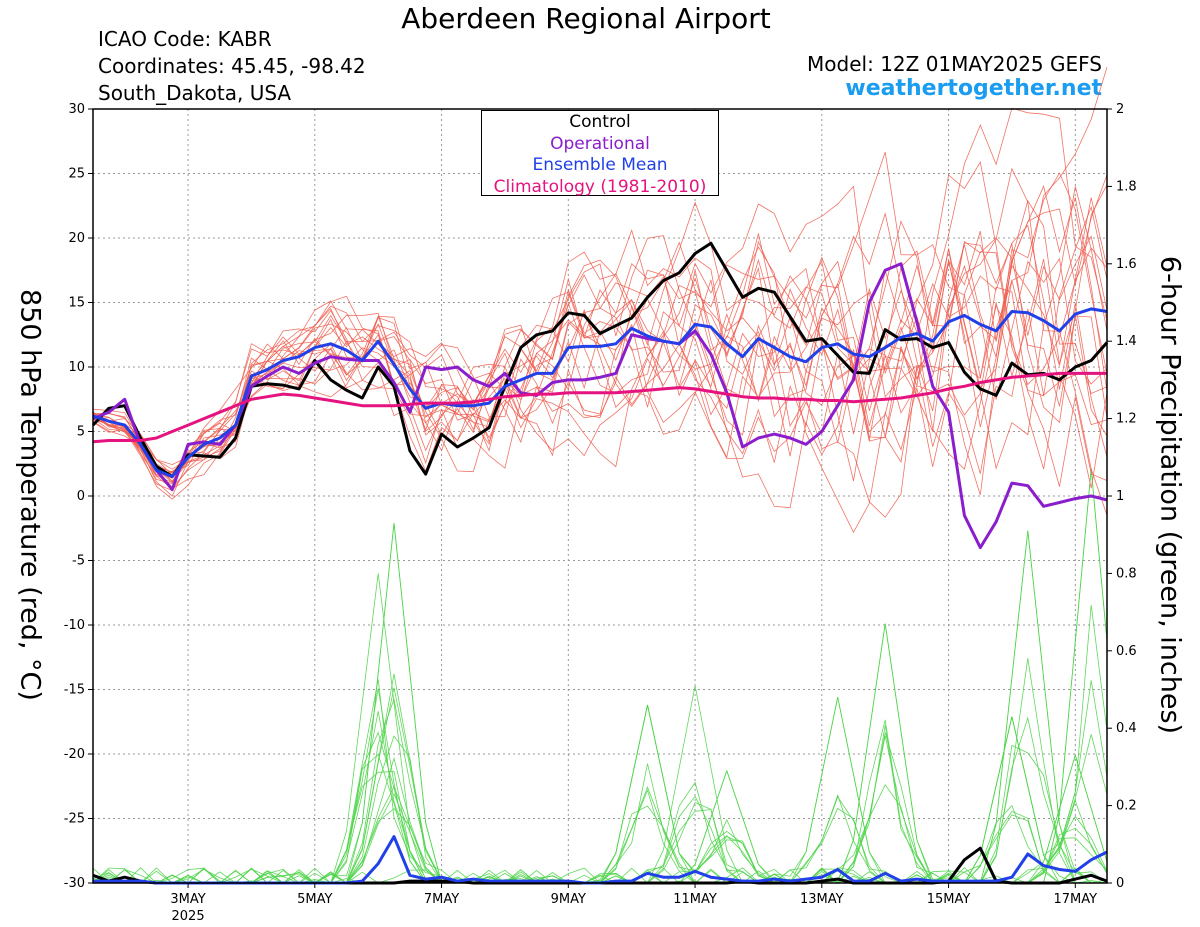 Image resolution: width=1200 pixels, height=927 pixels. Describe the element at coordinates (74, 883) in the screenshot. I see `y-tick-label: -30` at that location.